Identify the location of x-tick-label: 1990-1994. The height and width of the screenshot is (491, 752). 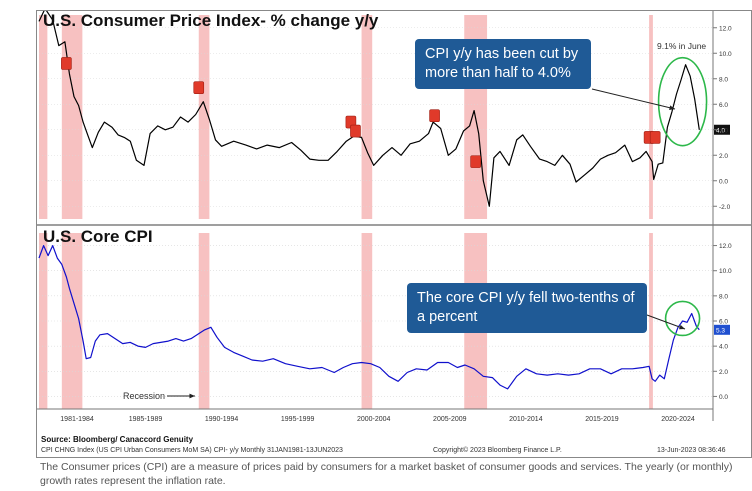
(222, 419).